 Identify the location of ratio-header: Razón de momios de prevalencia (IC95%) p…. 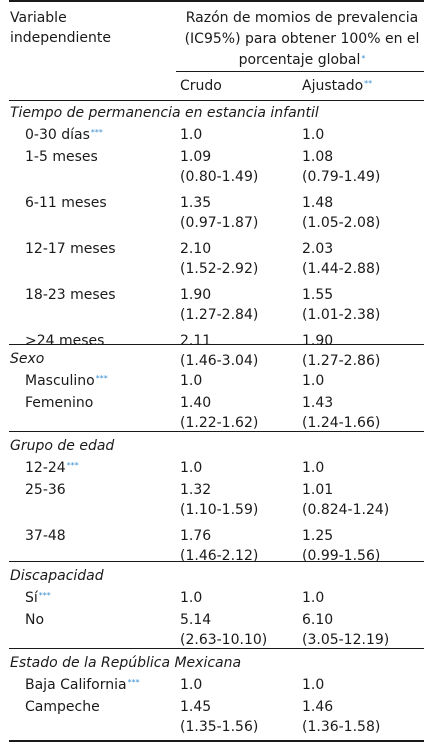
(302, 39).